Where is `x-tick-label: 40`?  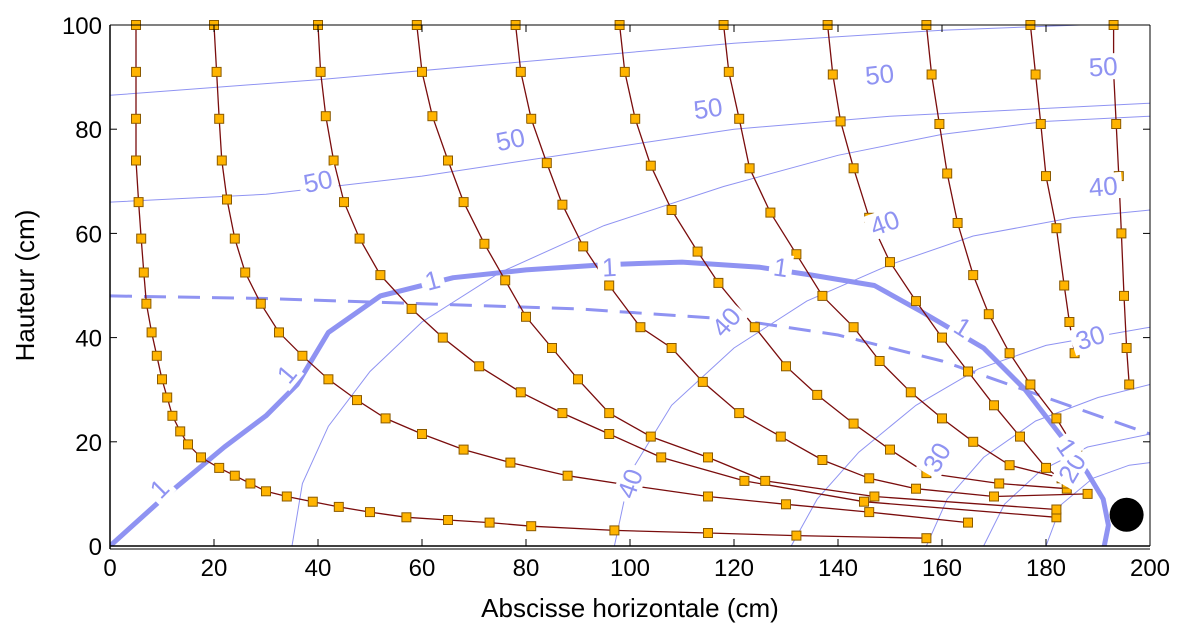
x-tick-label: 40 is located at coordinates (318, 568).